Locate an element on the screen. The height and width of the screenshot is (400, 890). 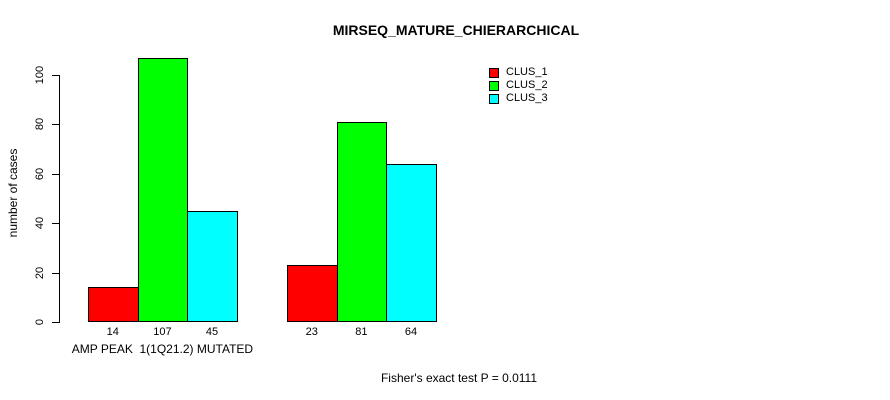
y-axis-tick-label: 20 is located at coordinates (40, 272).